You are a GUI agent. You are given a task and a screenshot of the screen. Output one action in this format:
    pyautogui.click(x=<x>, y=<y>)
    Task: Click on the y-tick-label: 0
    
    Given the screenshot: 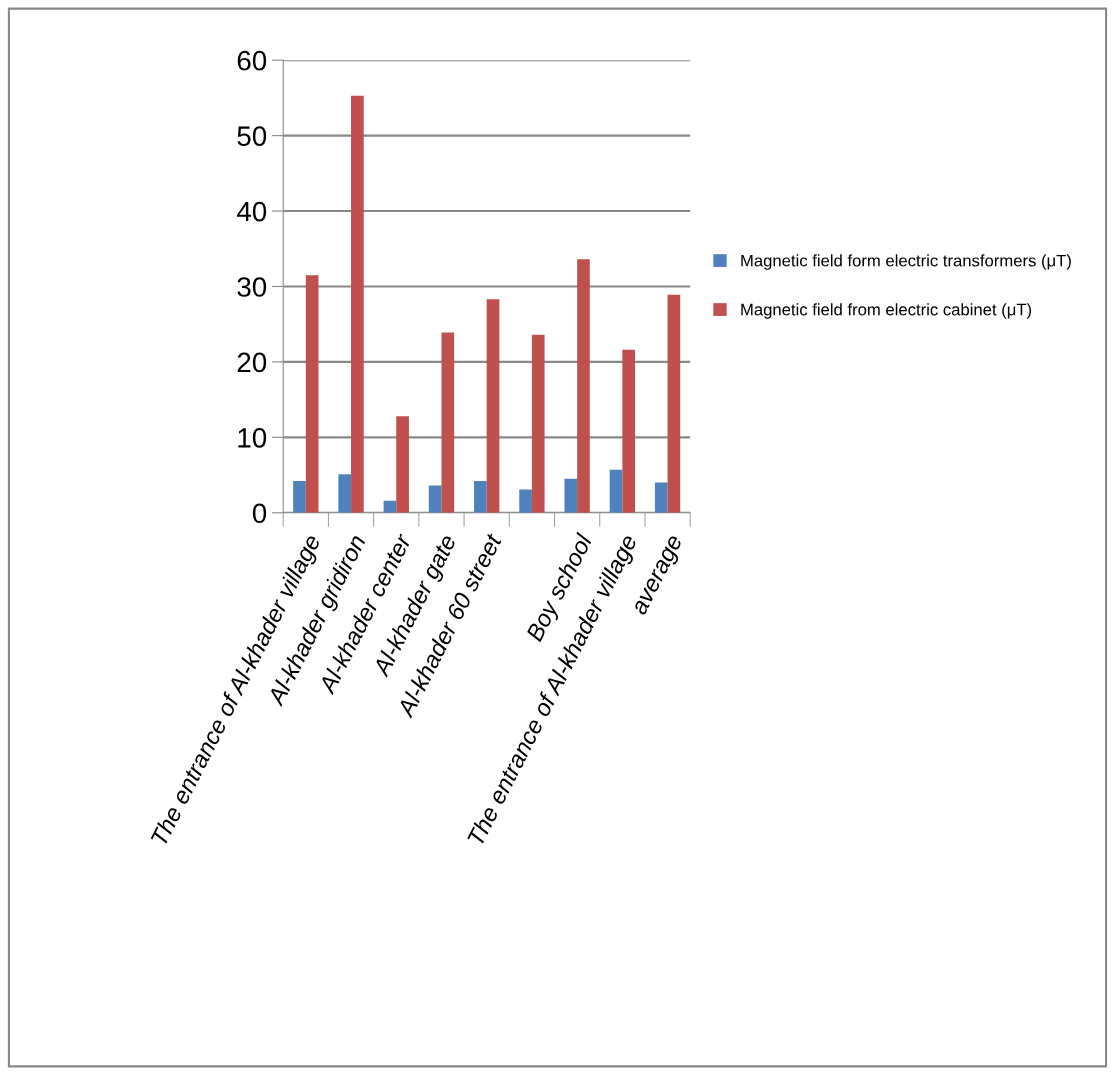 What is the action you would take?
    pyautogui.click(x=259, y=513)
    